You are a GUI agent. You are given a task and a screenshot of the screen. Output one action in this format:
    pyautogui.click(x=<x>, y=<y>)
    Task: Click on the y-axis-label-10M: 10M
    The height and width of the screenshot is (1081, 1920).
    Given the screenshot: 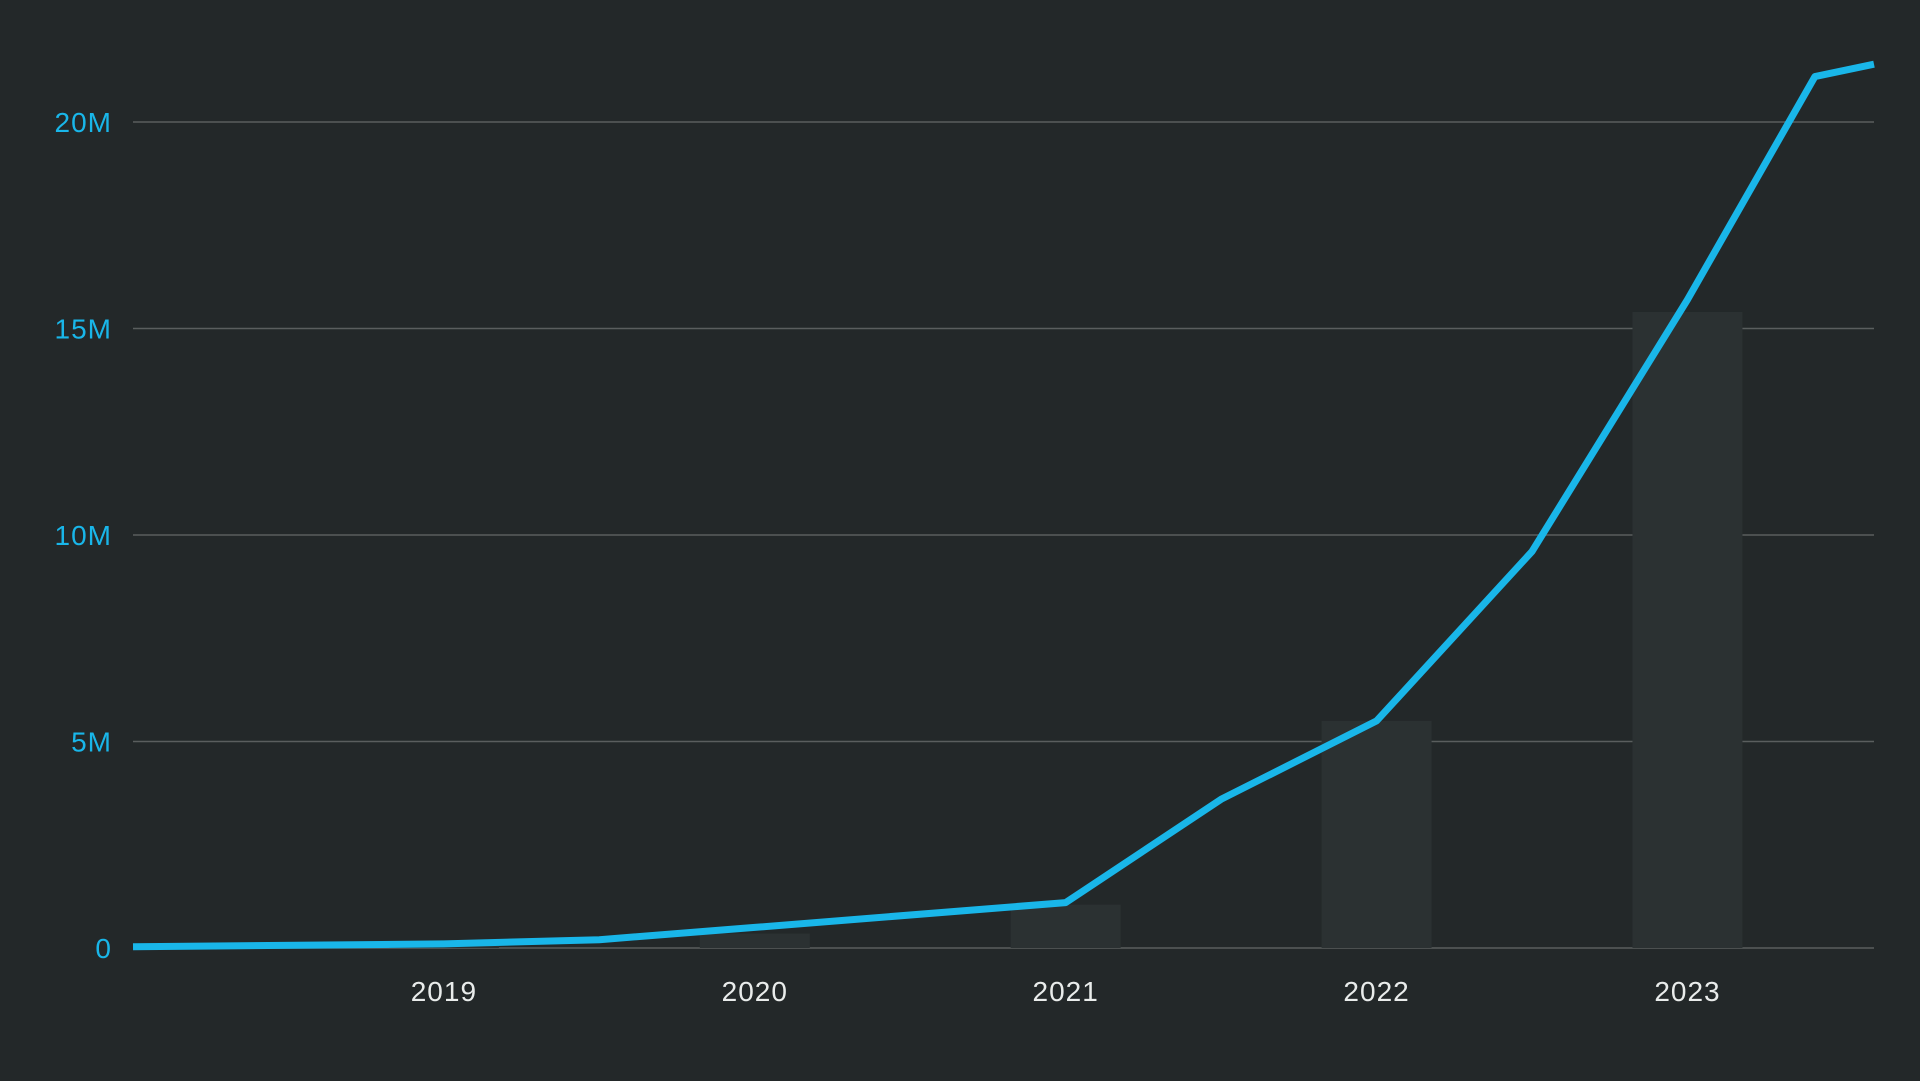 What is the action you would take?
    pyautogui.click(x=83, y=535)
    